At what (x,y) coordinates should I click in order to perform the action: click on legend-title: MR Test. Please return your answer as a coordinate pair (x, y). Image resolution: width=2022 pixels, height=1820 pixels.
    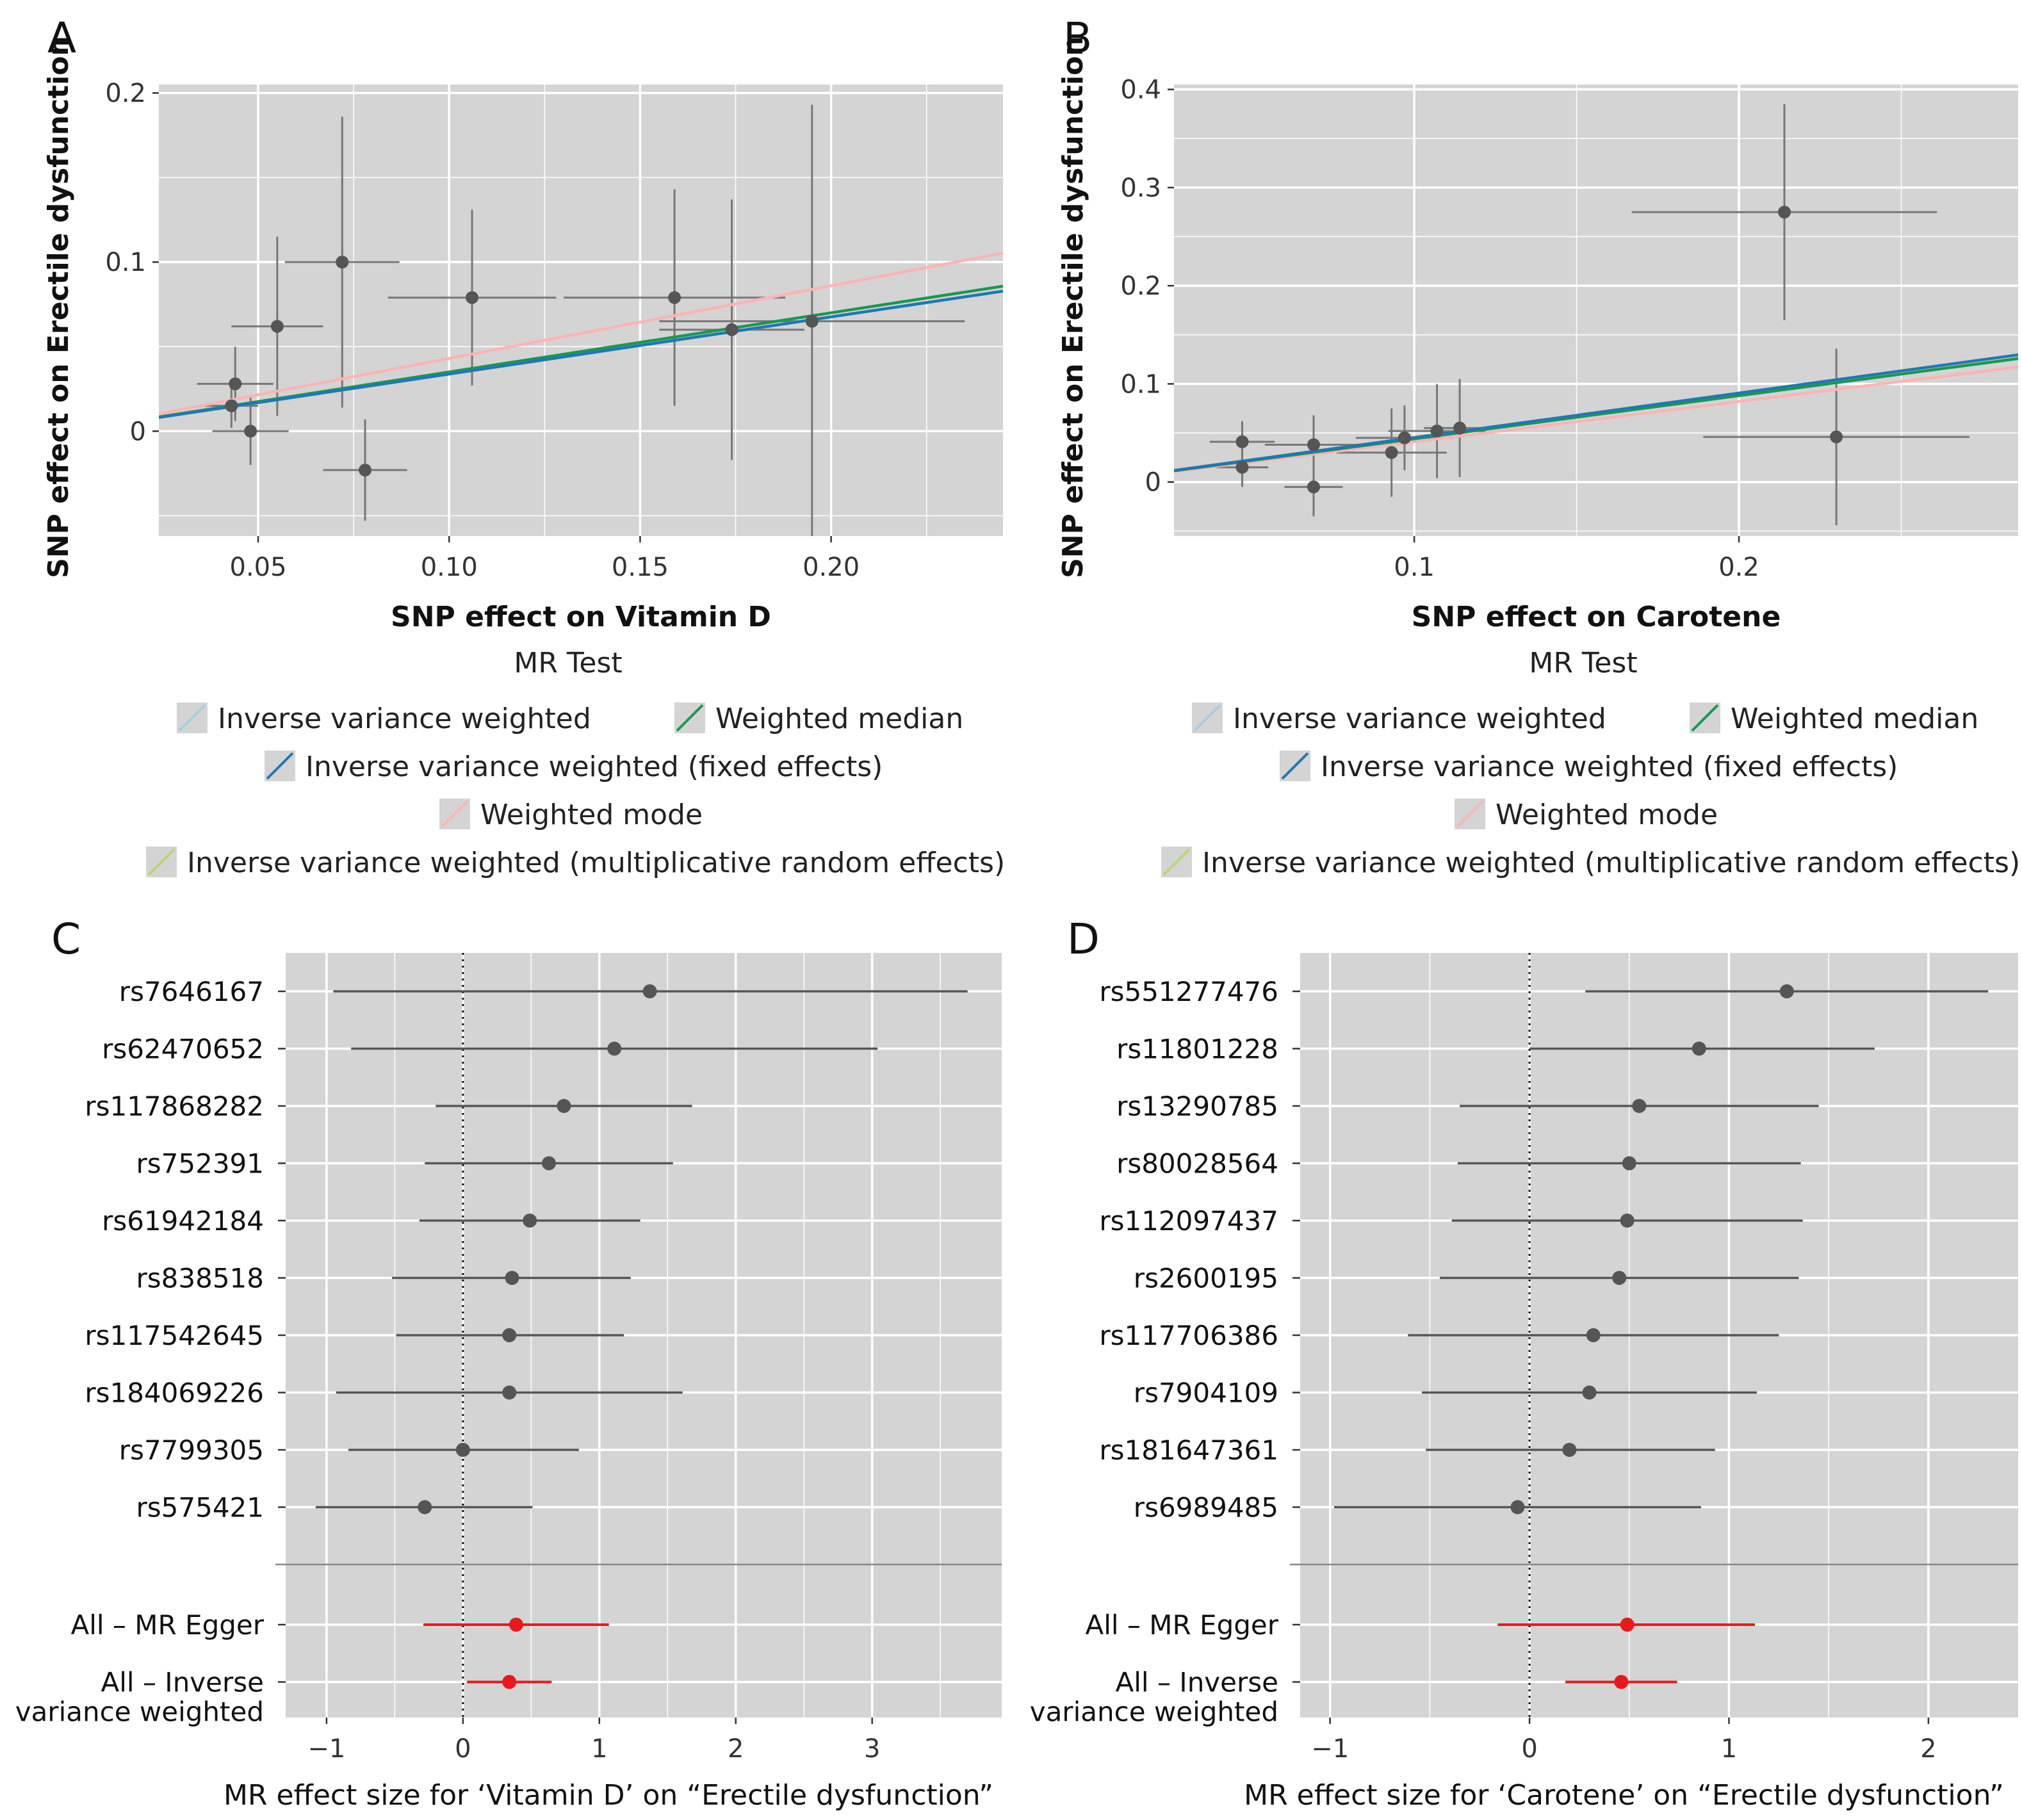
    Looking at the image, I should click on (1583, 663).